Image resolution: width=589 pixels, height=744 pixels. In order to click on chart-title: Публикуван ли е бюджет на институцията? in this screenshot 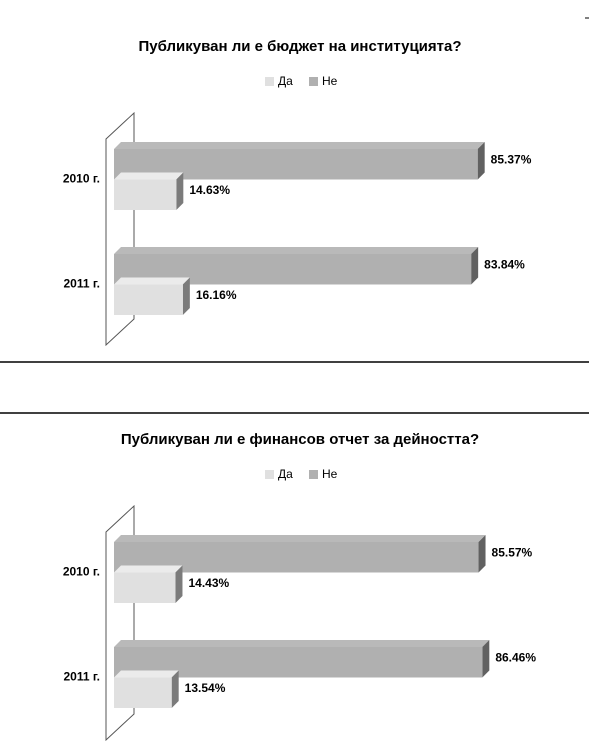, I will do `click(300, 46)`.